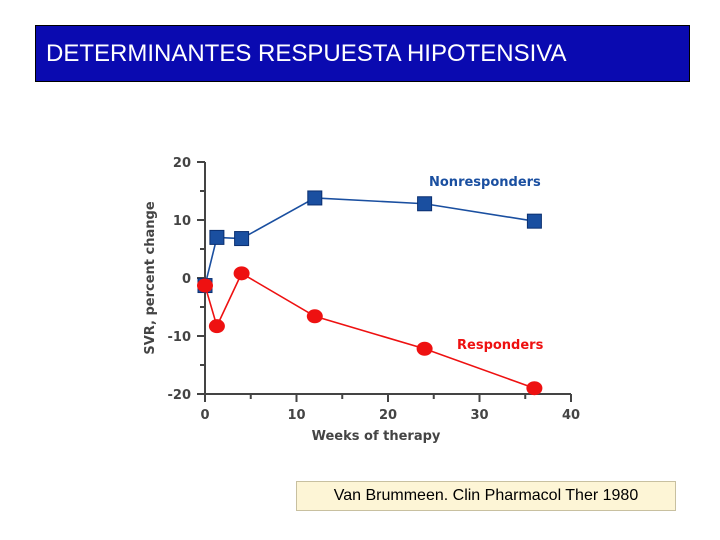 This screenshot has width=720, height=540. What do you see at coordinates (479, 415) in the screenshot?
I see `x-tick-label: 30` at bounding box center [479, 415].